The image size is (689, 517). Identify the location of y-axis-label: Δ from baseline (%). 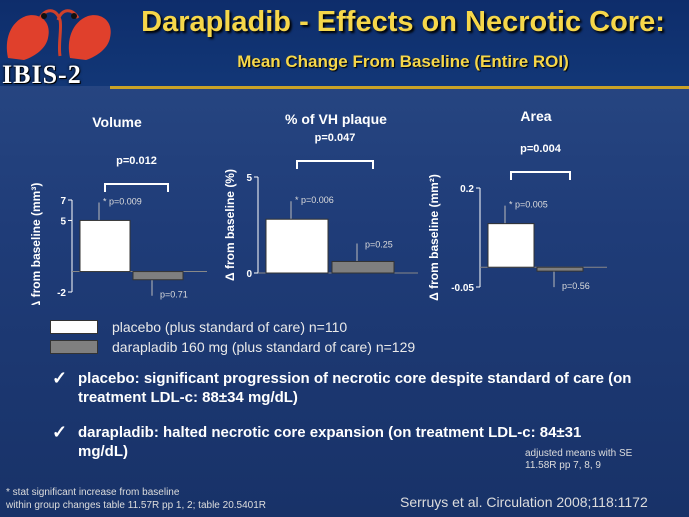
(230, 225).